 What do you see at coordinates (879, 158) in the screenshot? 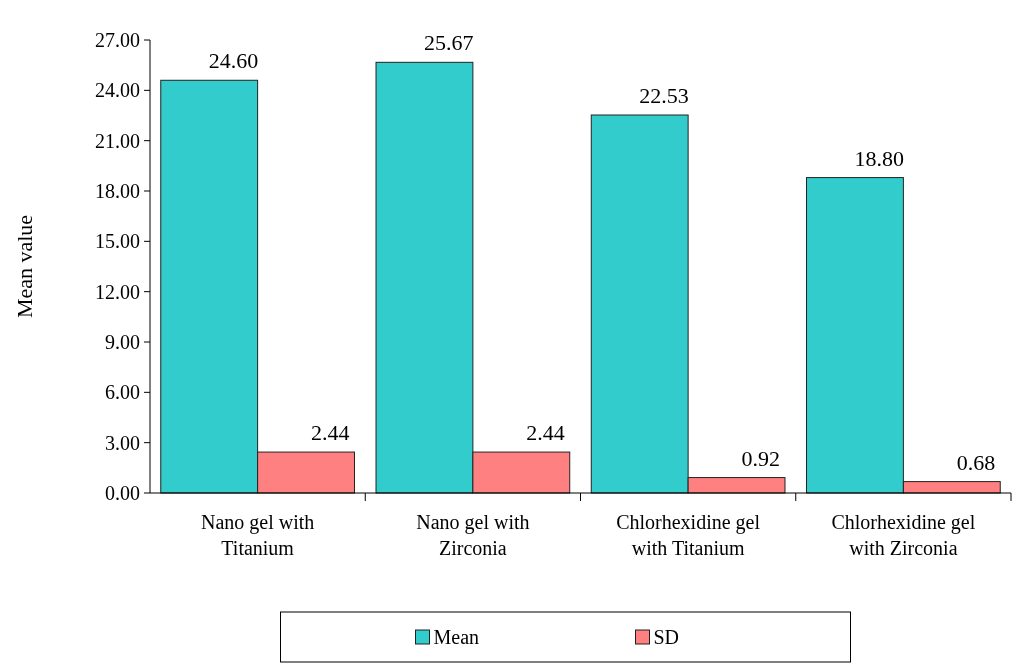
I see `data-label: 18.80` at bounding box center [879, 158].